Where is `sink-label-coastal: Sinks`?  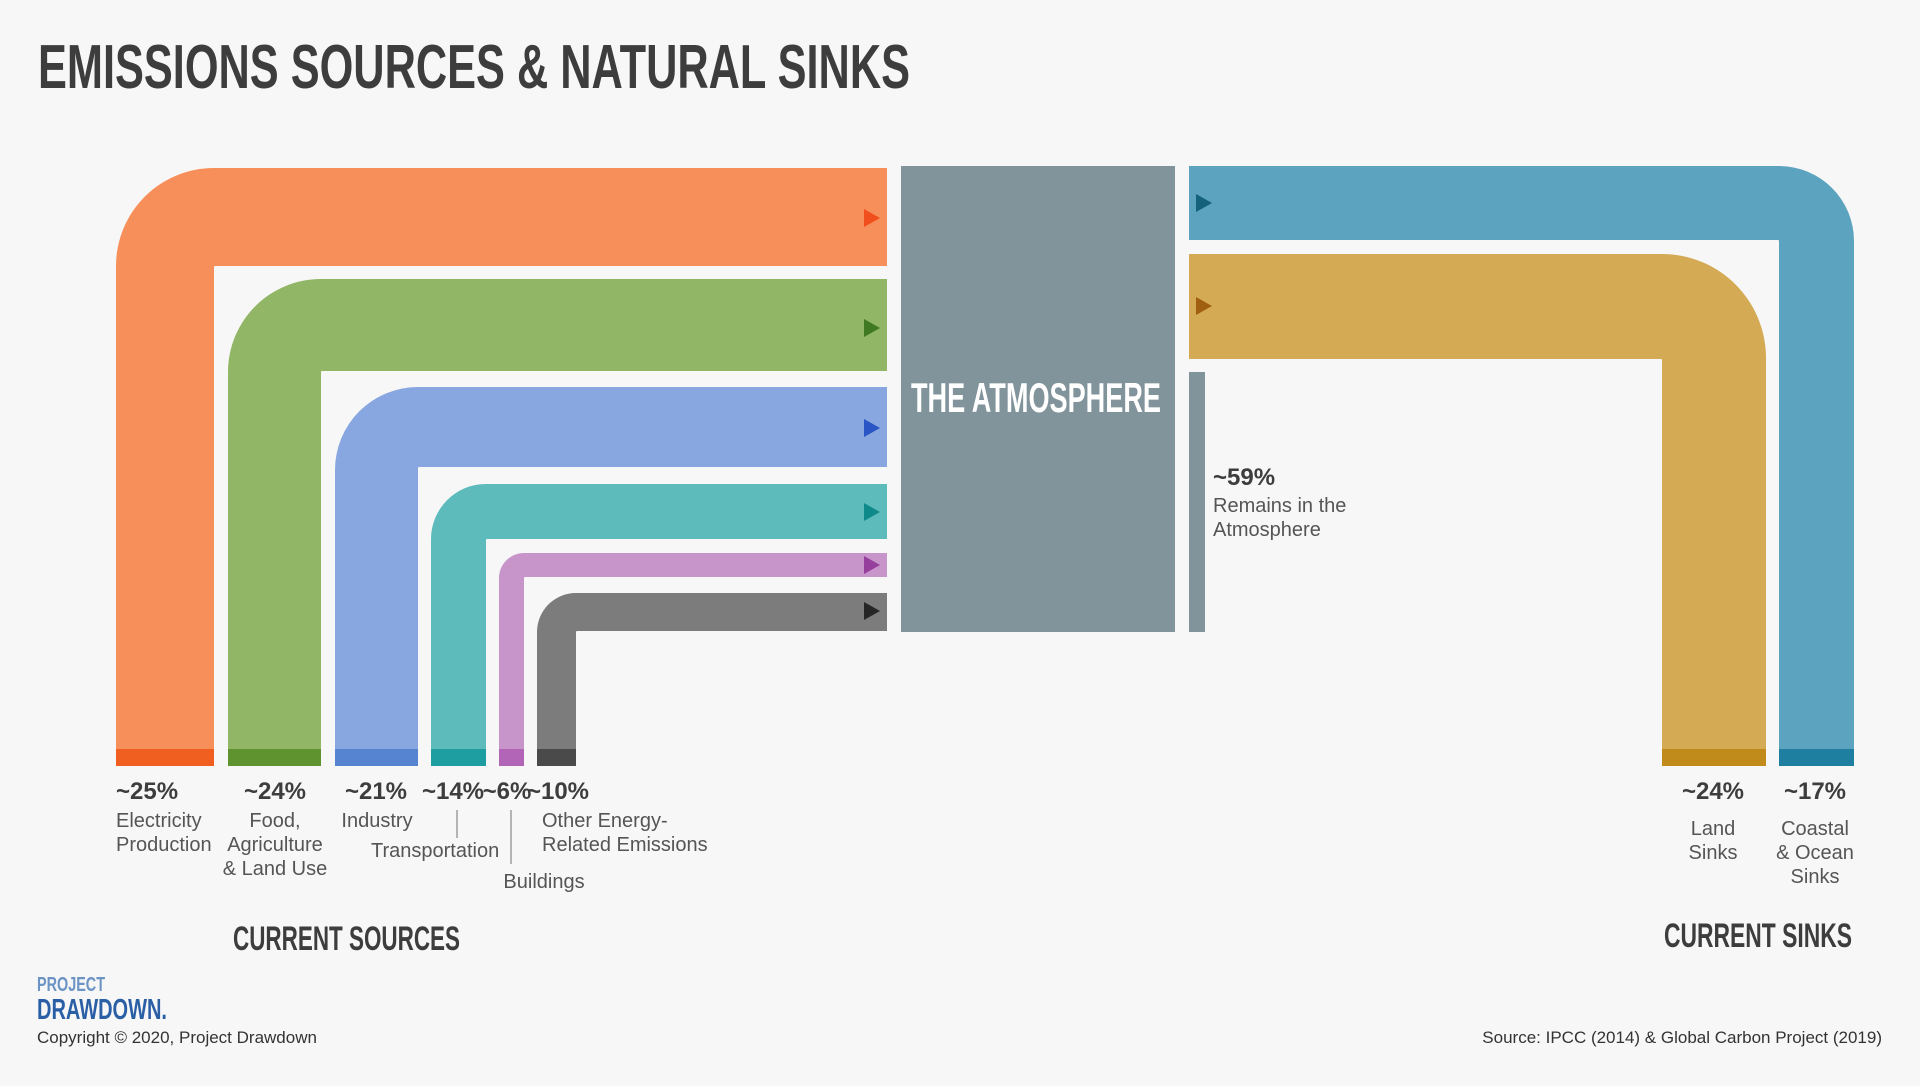 sink-label-coastal: Sinks is located at coordinates (1815, 877).